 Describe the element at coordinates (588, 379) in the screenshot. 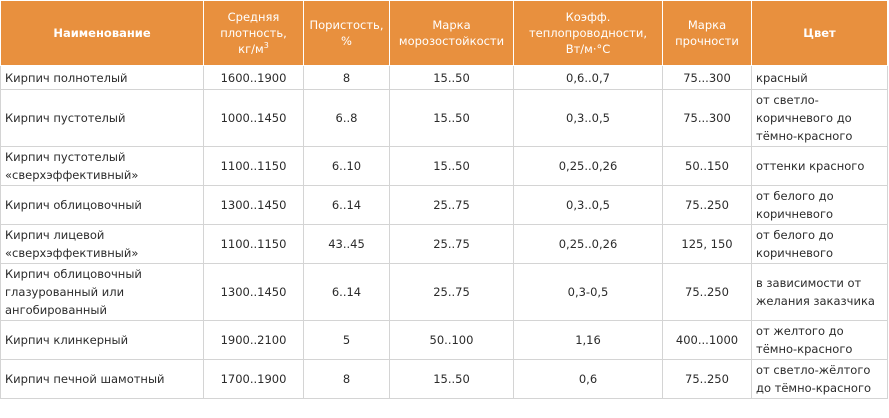

I see `thermal-cell: 0,6` at that location.